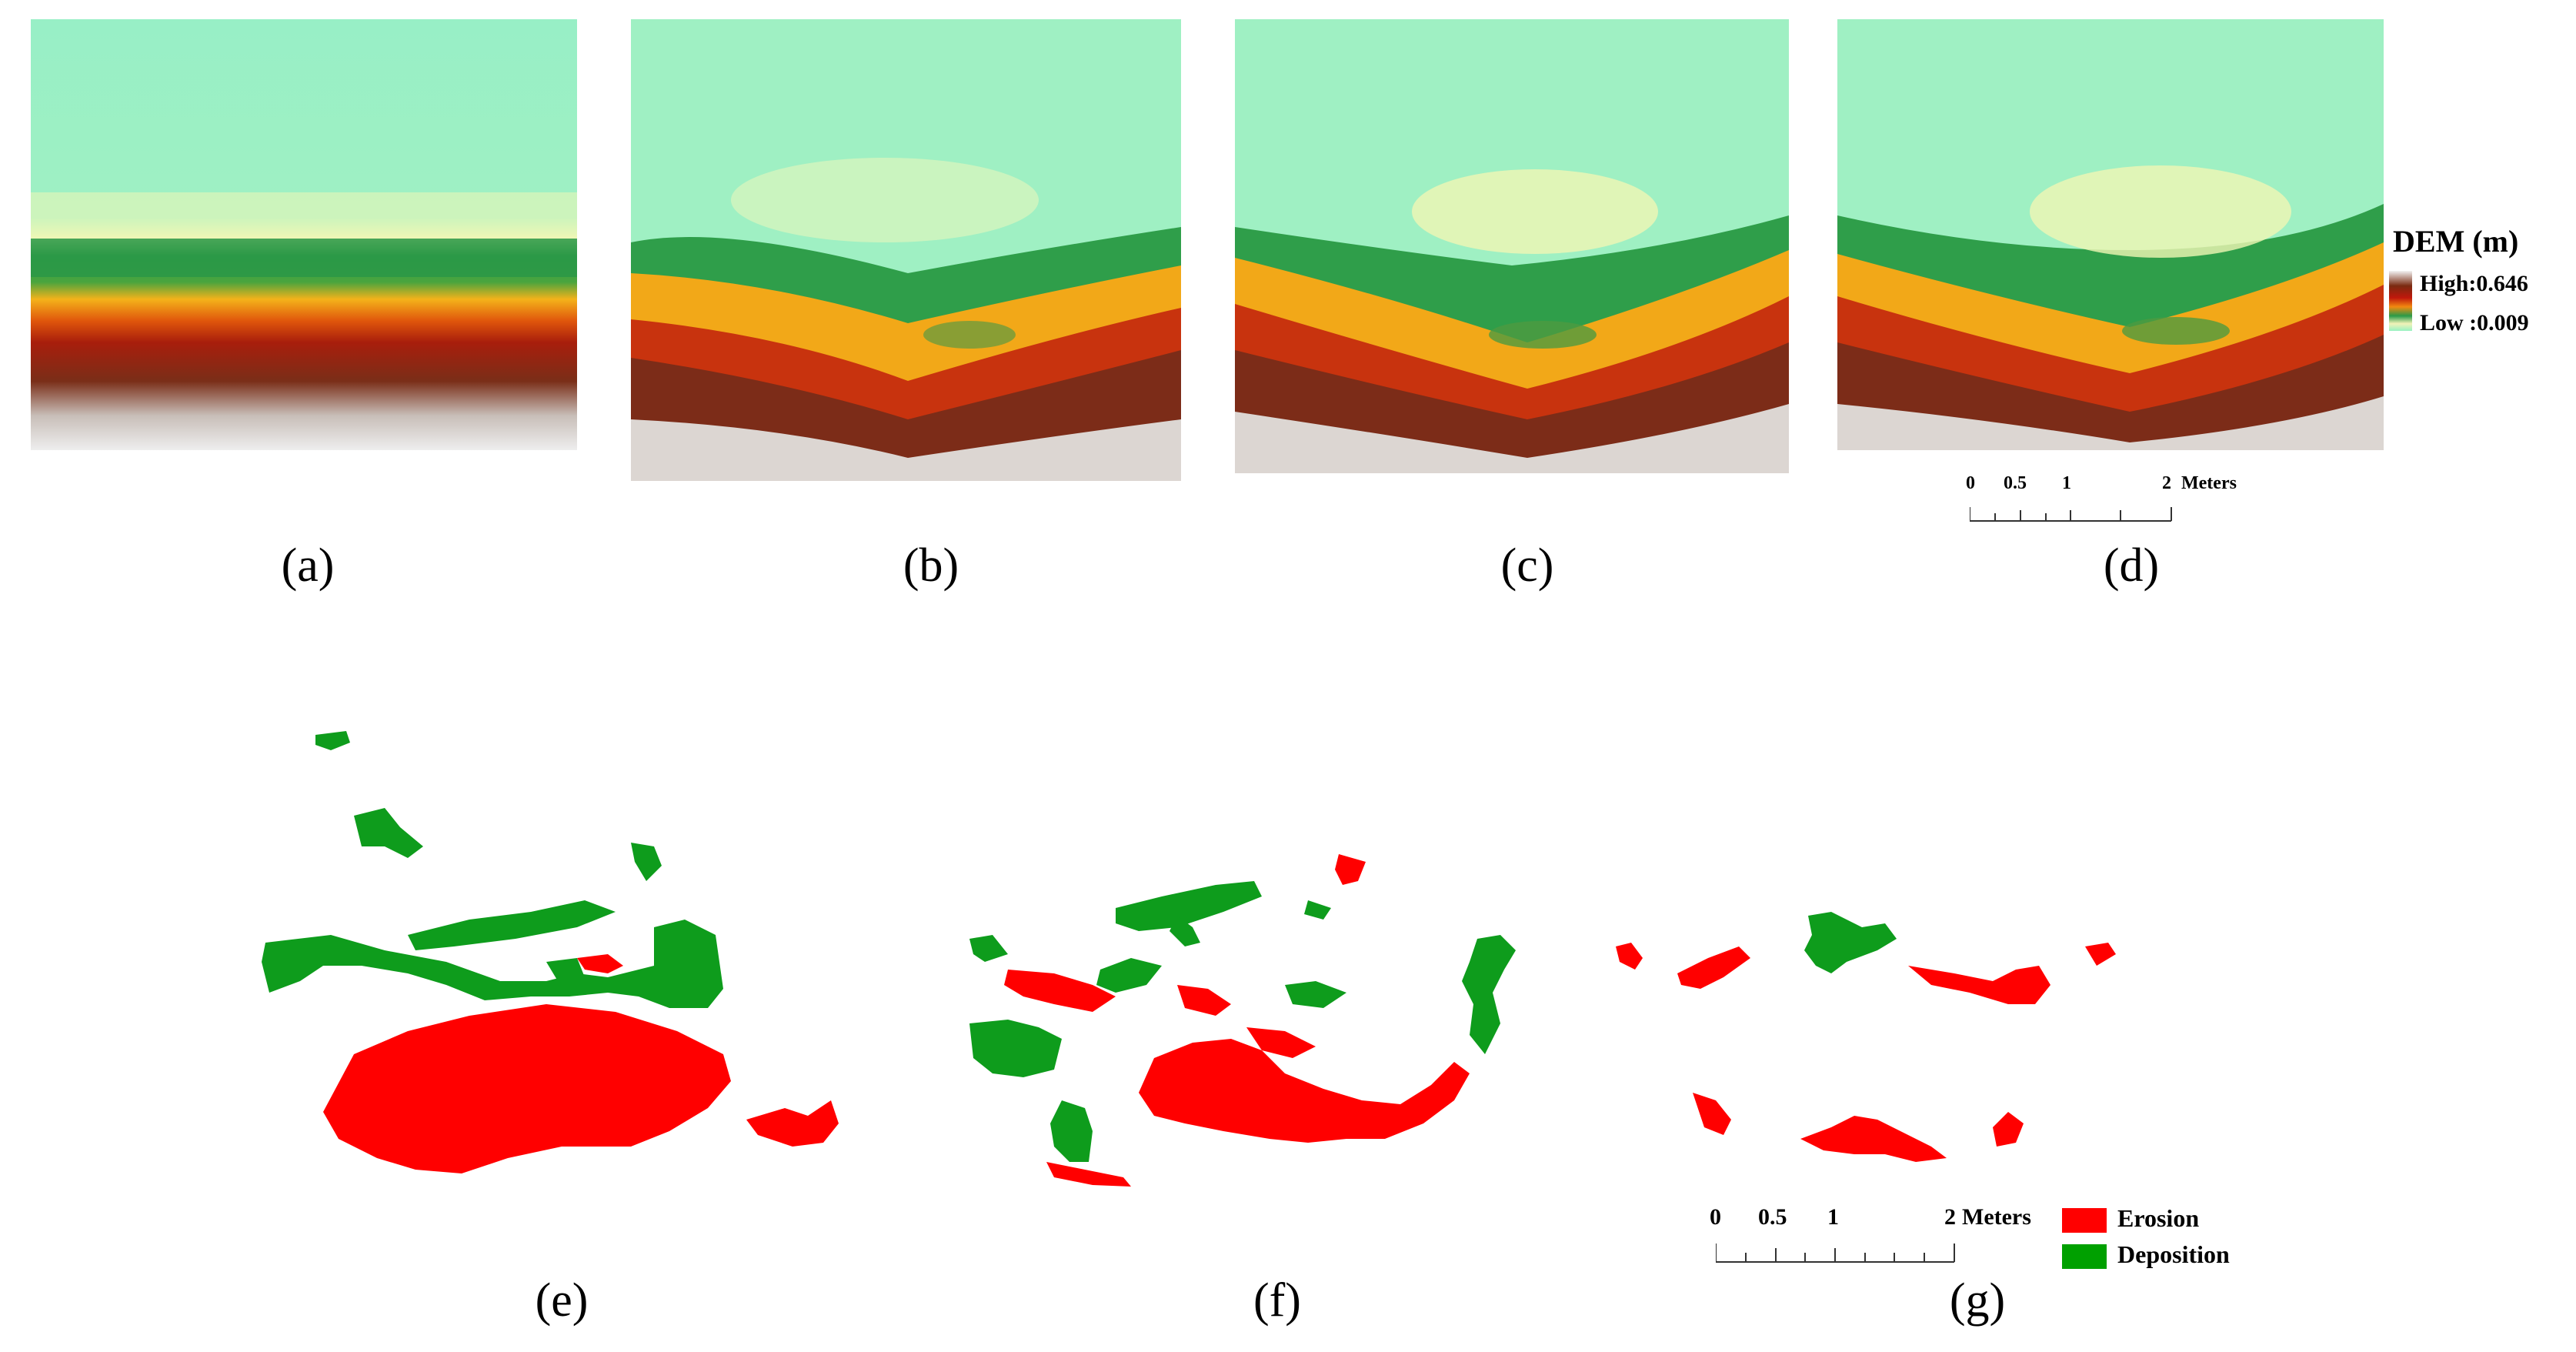 The width and height of the screenshot is (2576, 1352). Describe the element at coordinates (2084, 1256) in the screenshot. I see `deposition-swatch` at that location.